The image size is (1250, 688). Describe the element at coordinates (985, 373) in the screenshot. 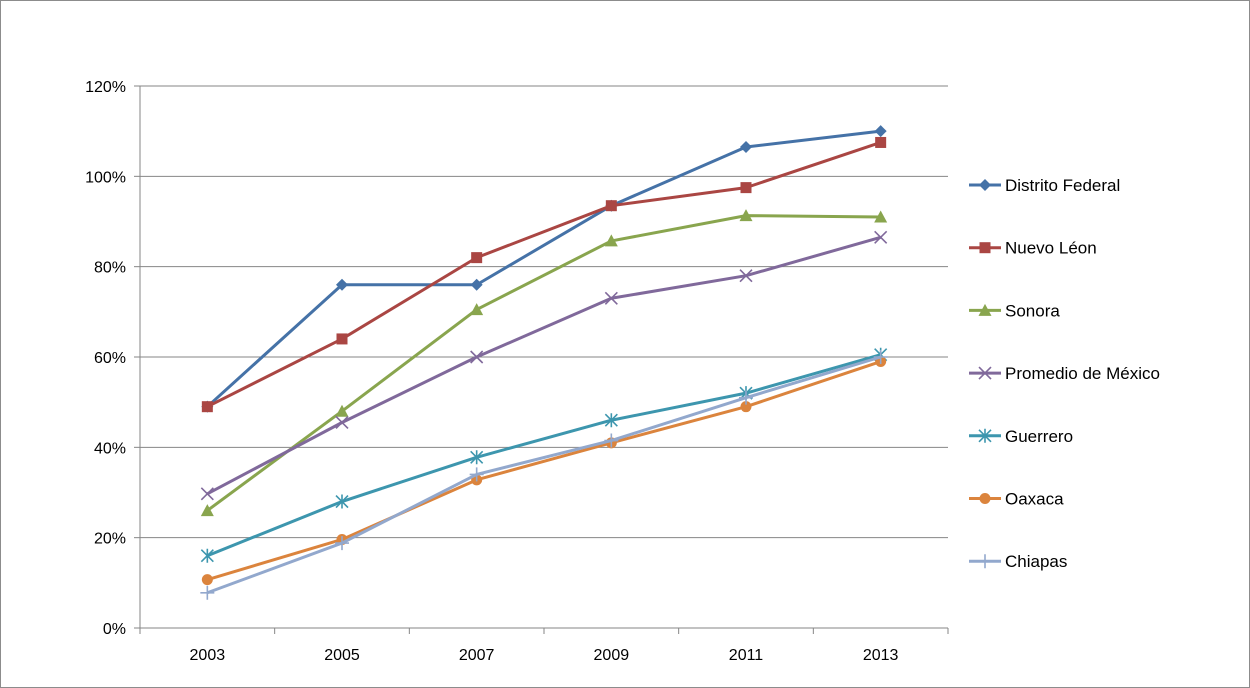

I see `legend-marker-promedio-de-mexico` at that location.